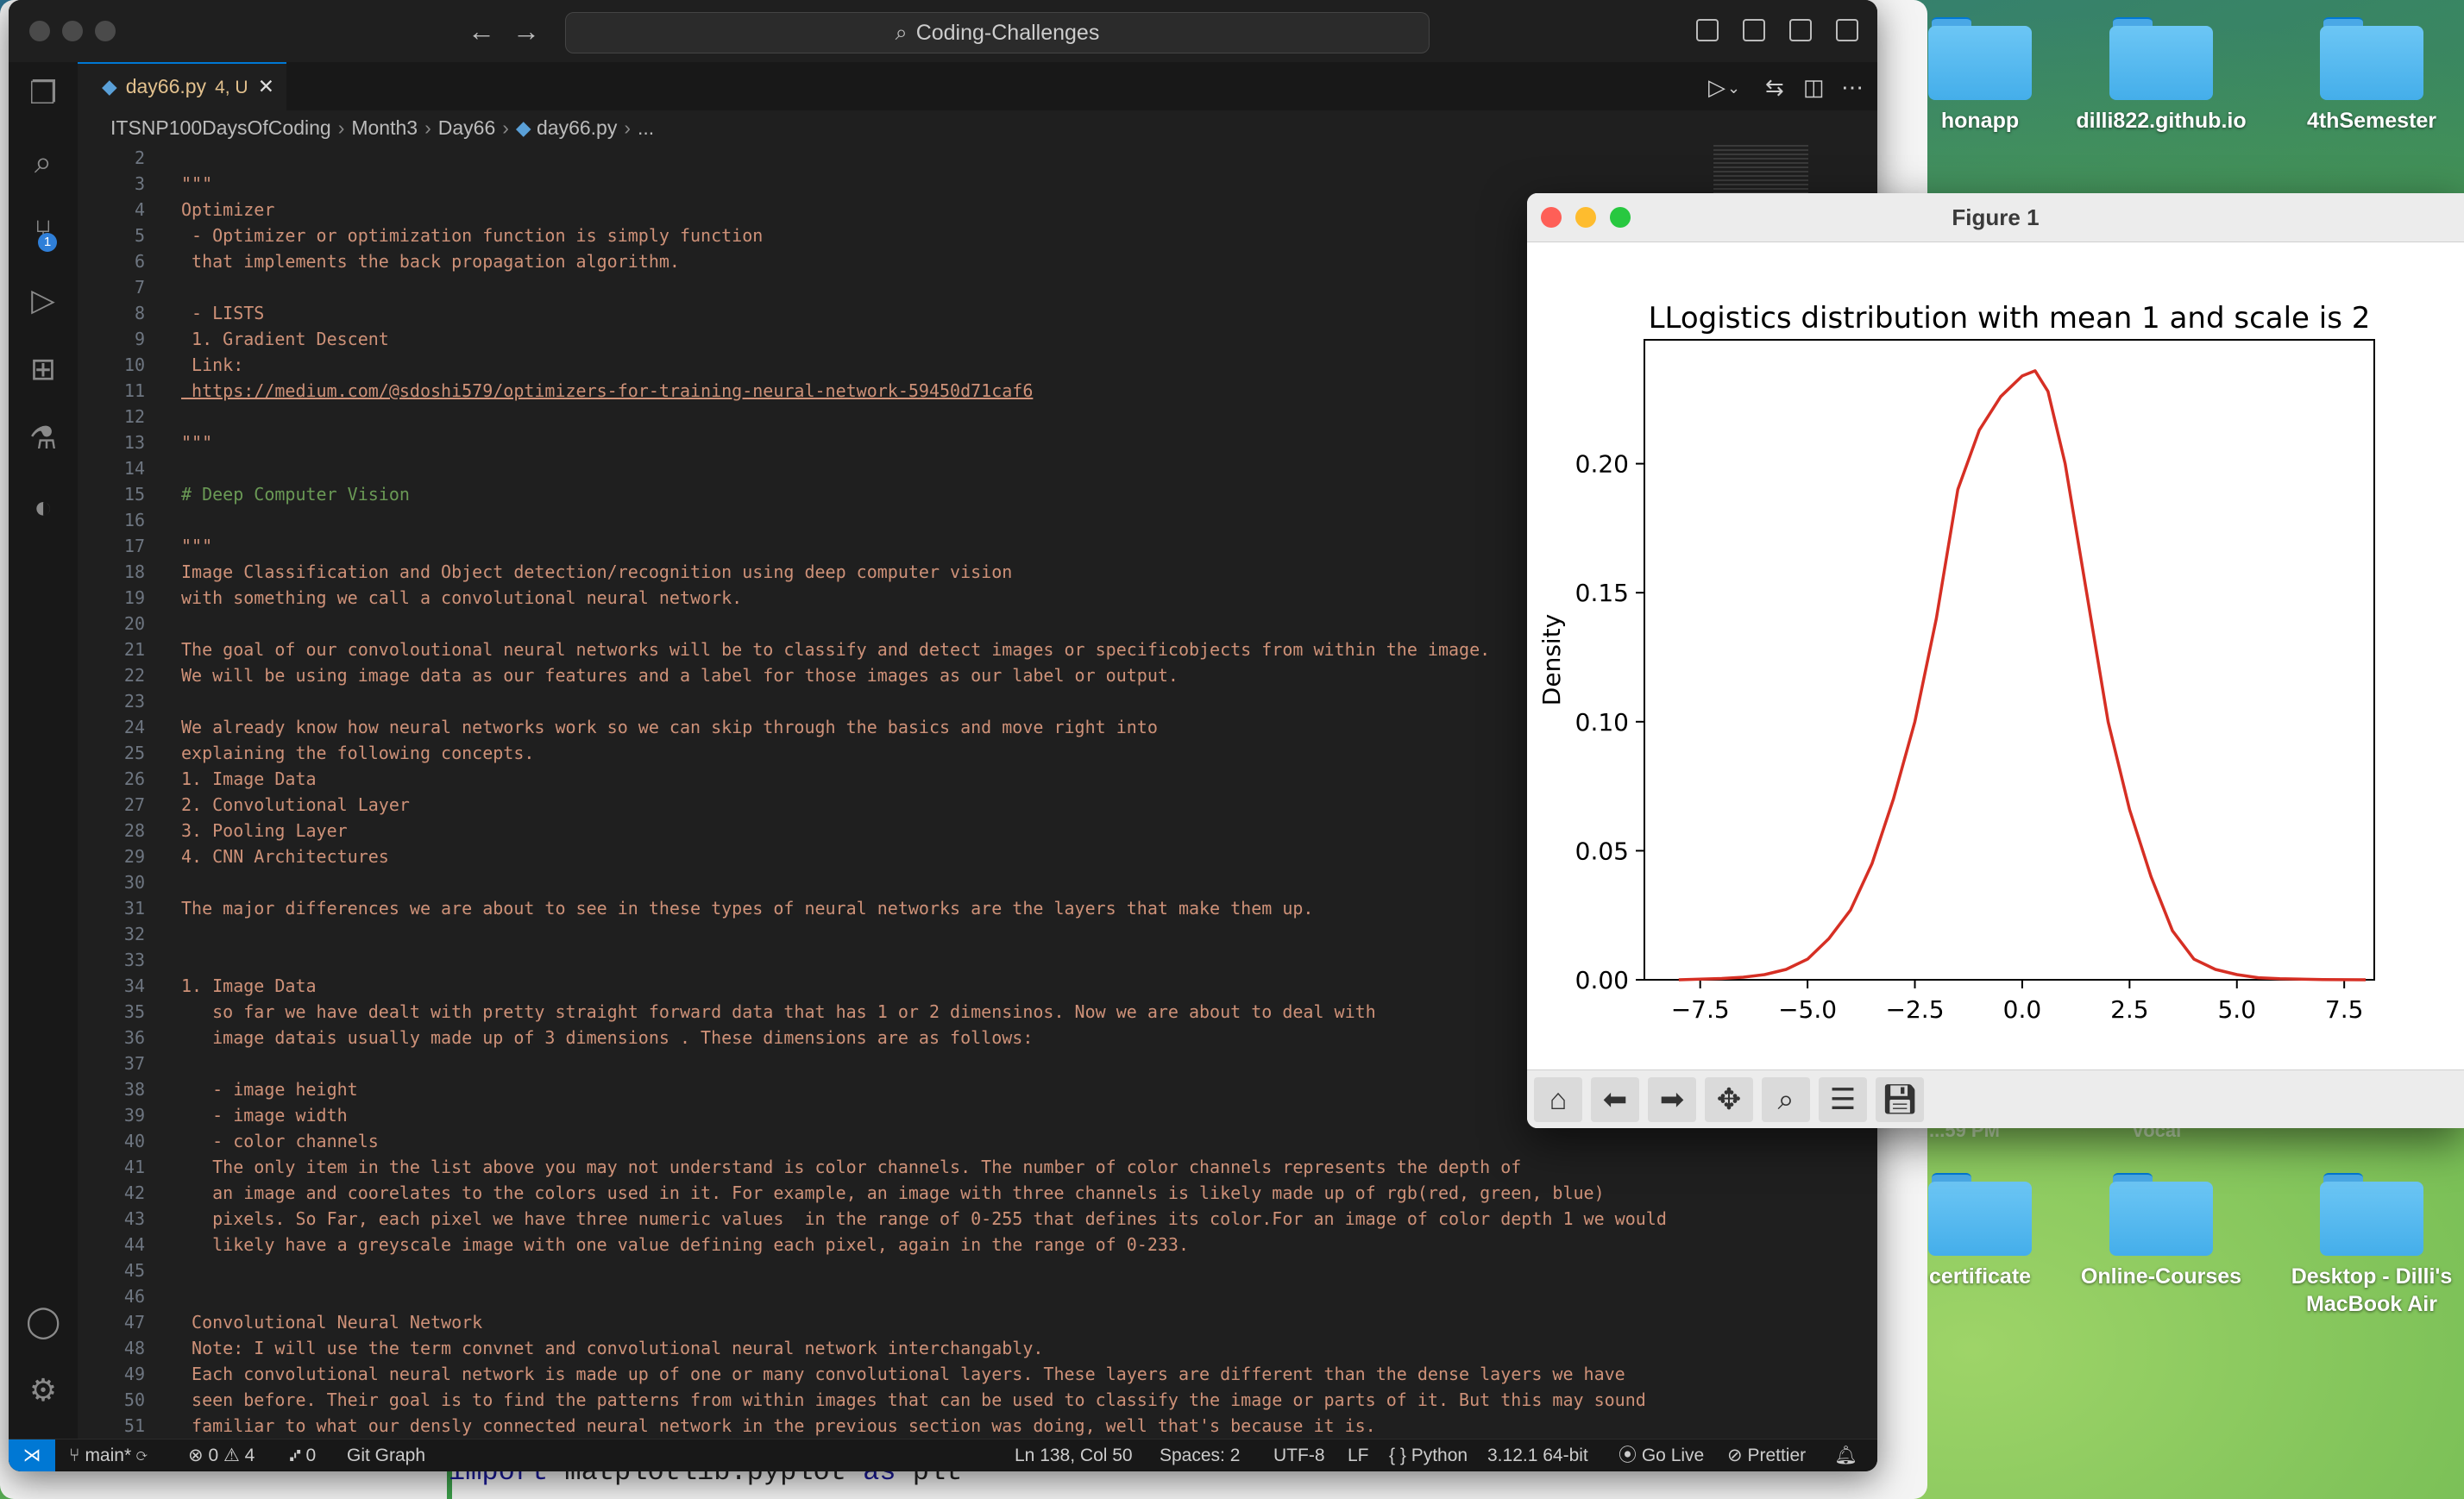  Describe the element at coordinates (1615, 1099) in the screenshot. I see `back-icon: ⬅` at that location.